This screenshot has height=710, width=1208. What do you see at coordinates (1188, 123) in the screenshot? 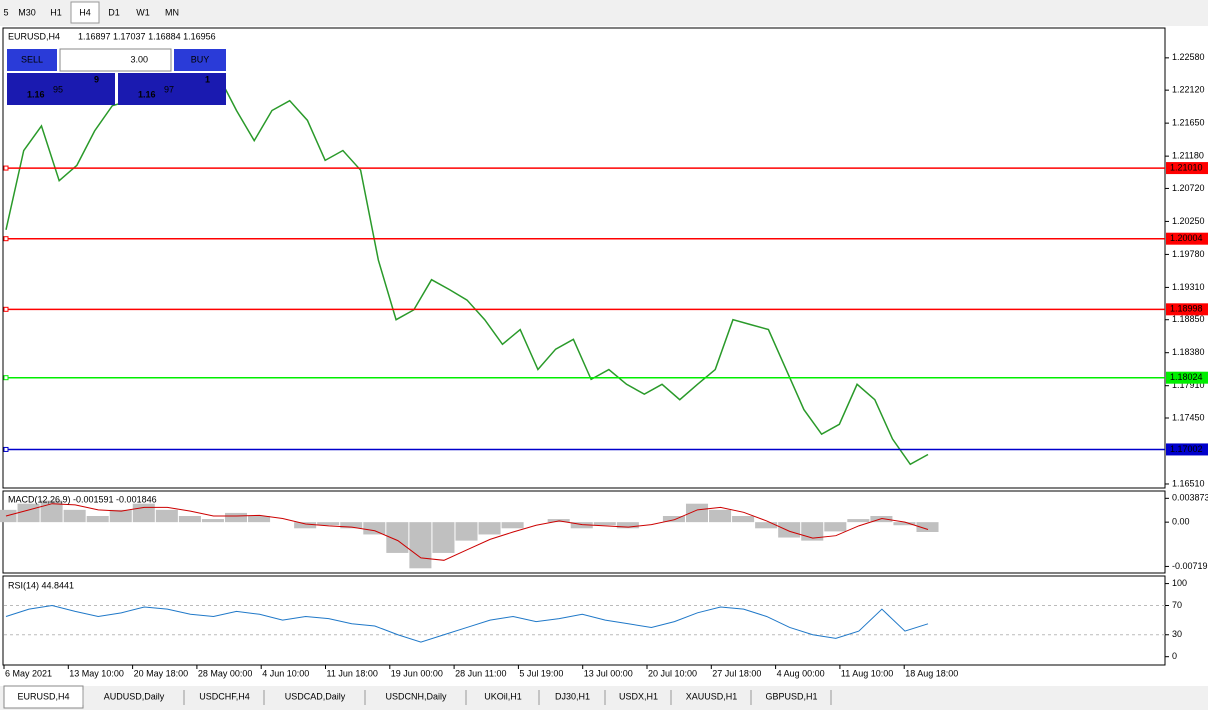
I see `y-tick-label: 1.21650` at bounding box center [1188, 123].